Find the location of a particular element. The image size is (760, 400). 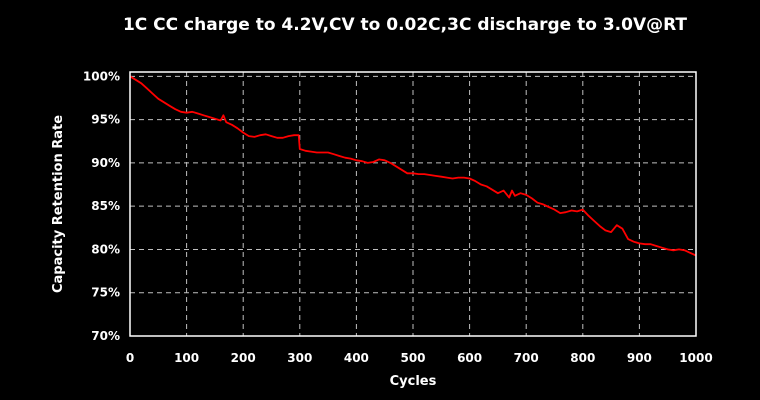

y-tick-label: 100% is located at coordinates (101, 76).